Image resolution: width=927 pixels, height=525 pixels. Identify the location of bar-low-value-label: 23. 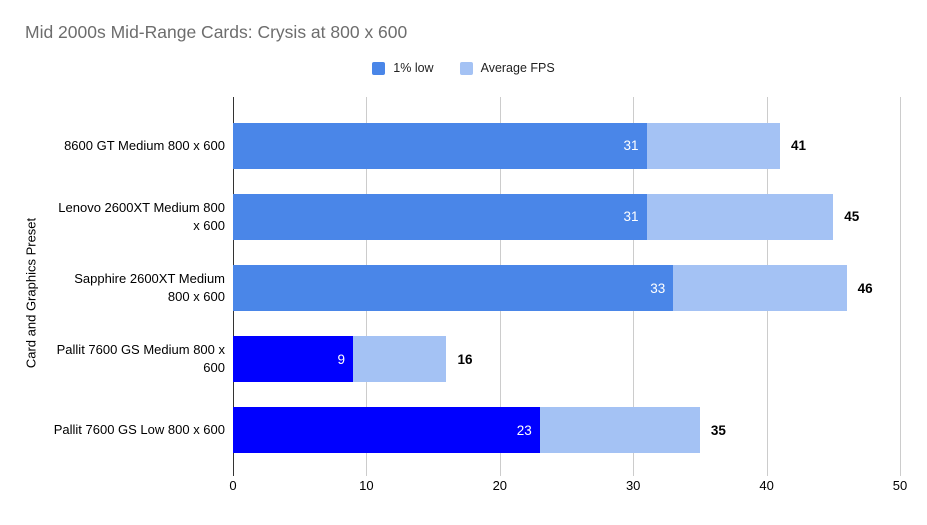
(524, 430).